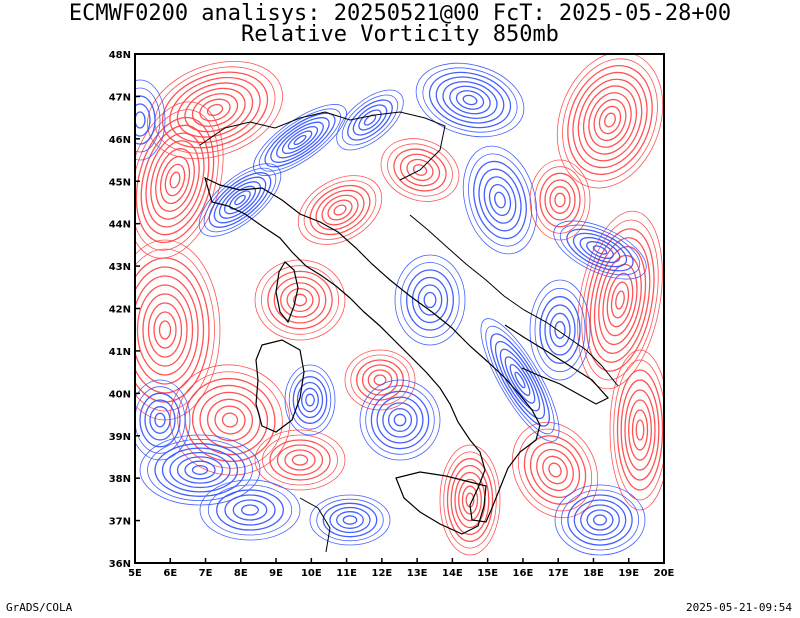 The width and height of the screenshot is (800, 618). I want to click on lat-tick-label: 43N, so click(120, 267).